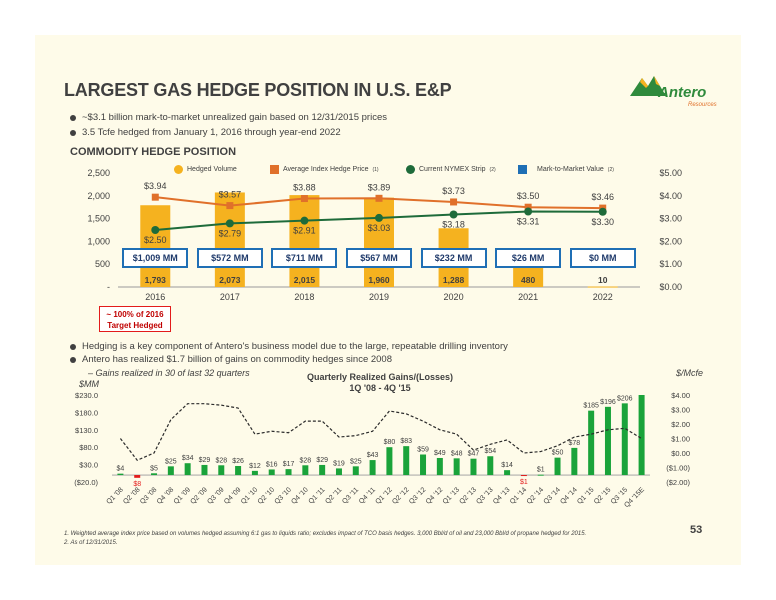 This screenshot has height=600, width=776. I want to click on x-tick-label: 2019, so click(379, 297).